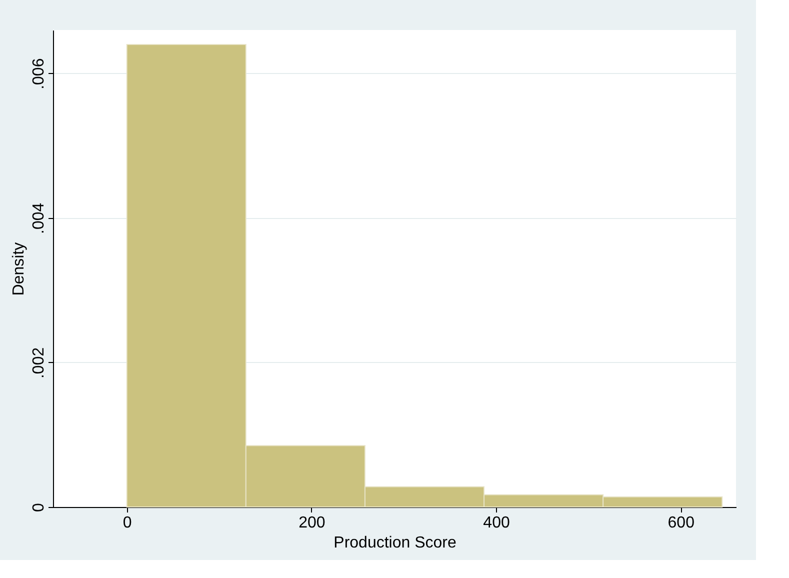 The image size is (789, 578). What do you see at coordinates (39, 74) in the screenshot?
I see `y-tick-label: .006` at bounding box center [39, 74].